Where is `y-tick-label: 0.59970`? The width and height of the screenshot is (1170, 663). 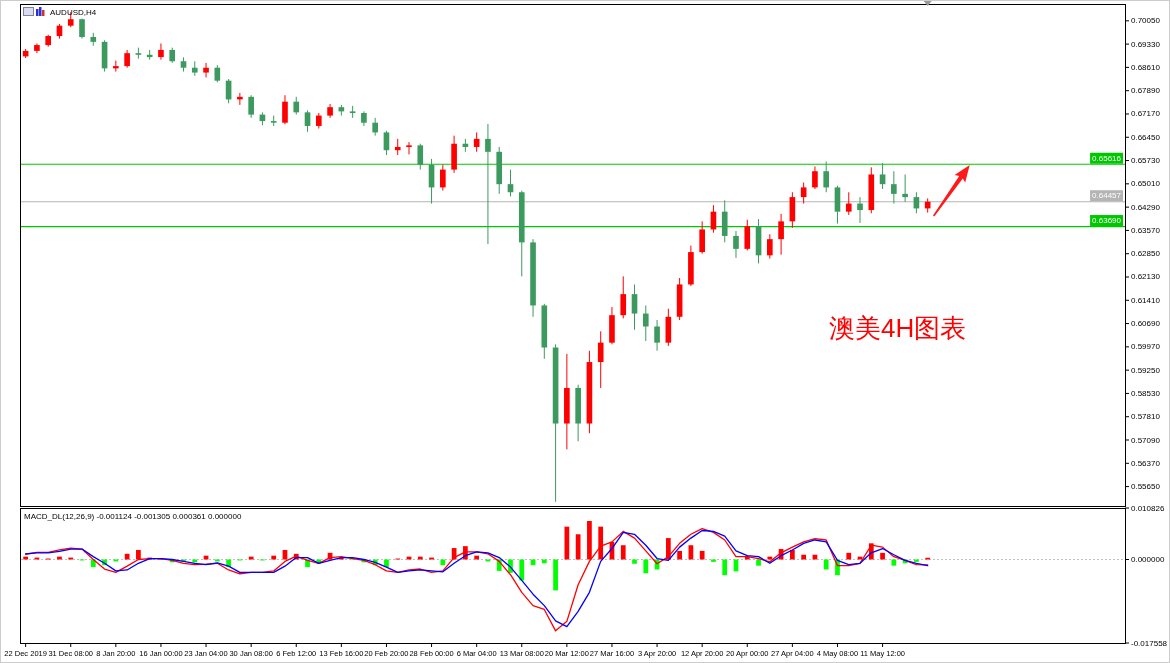 y-tick-label: 0.59970 is located at coordinates (1146, 347).